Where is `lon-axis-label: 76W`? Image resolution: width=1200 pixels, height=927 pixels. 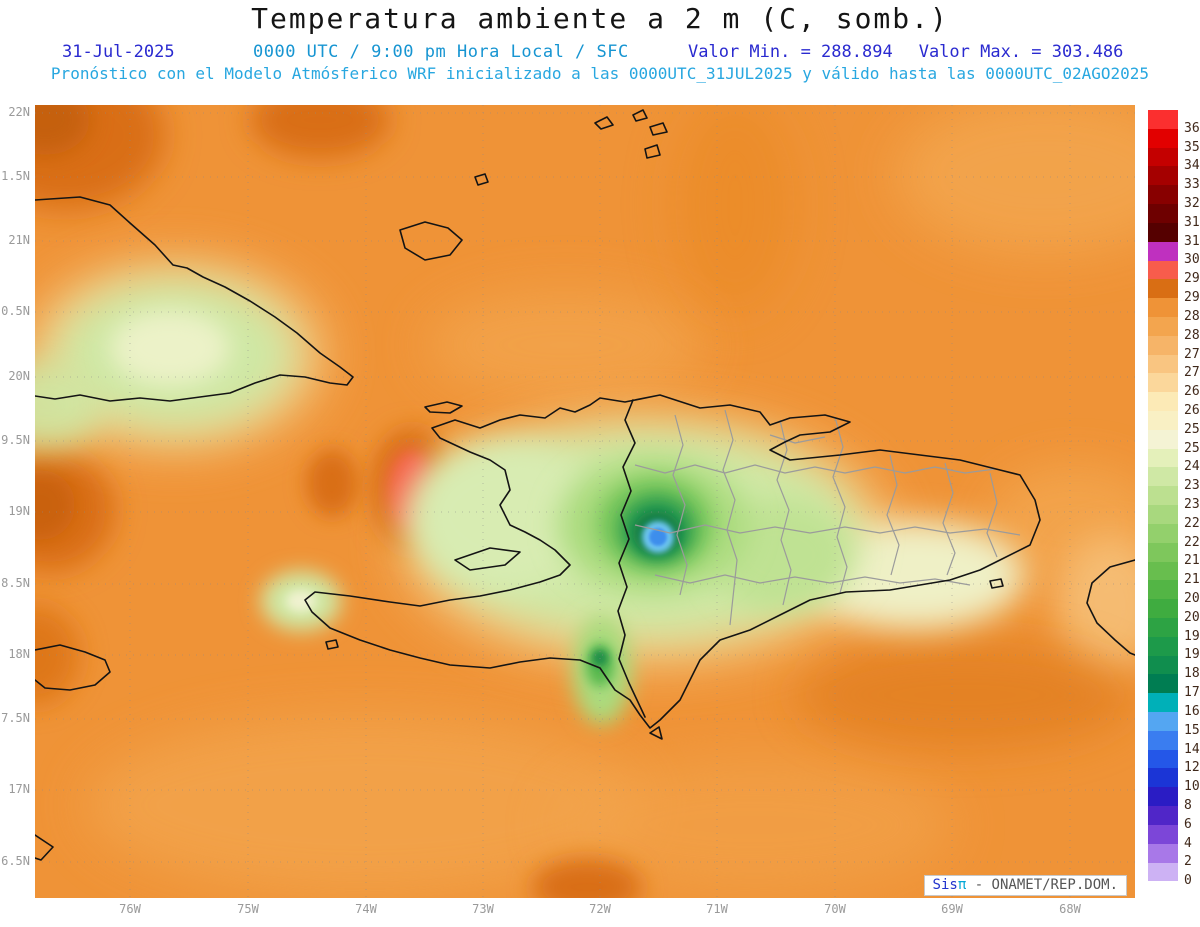
lon-axis-label: 76W is located at coordinates (130, 909).